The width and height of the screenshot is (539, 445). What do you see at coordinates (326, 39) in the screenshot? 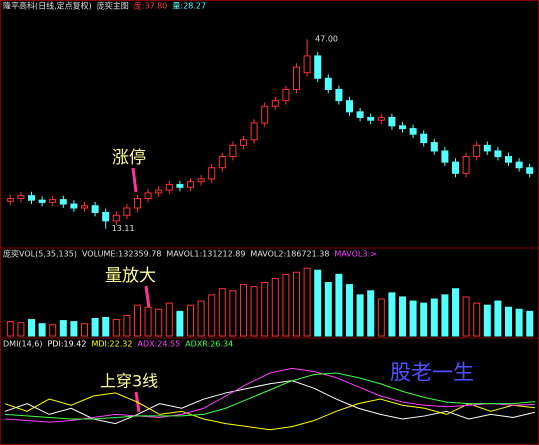
I see `high-label: 47.00` at bounding box center [326, 39].